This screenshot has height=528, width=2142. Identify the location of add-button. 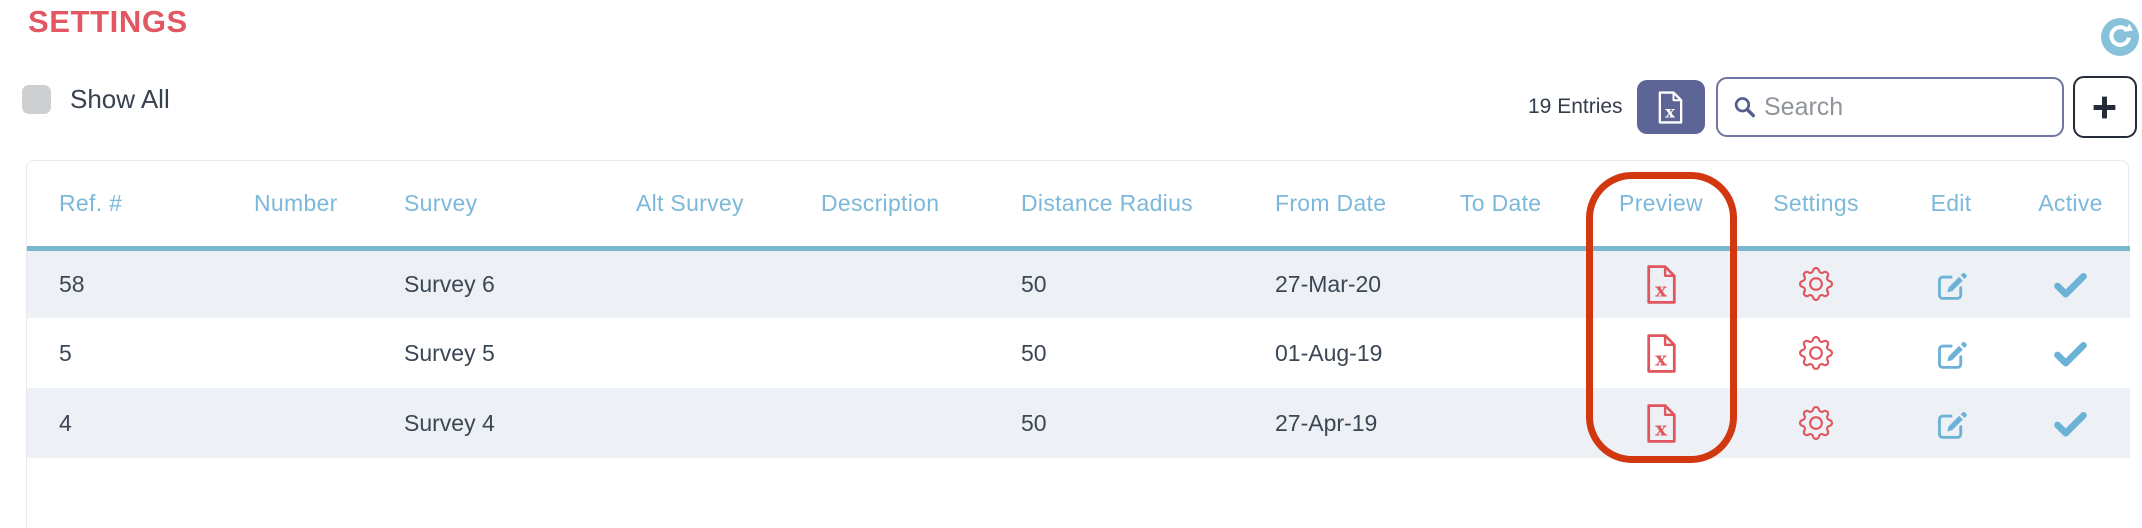
(2104, 107).